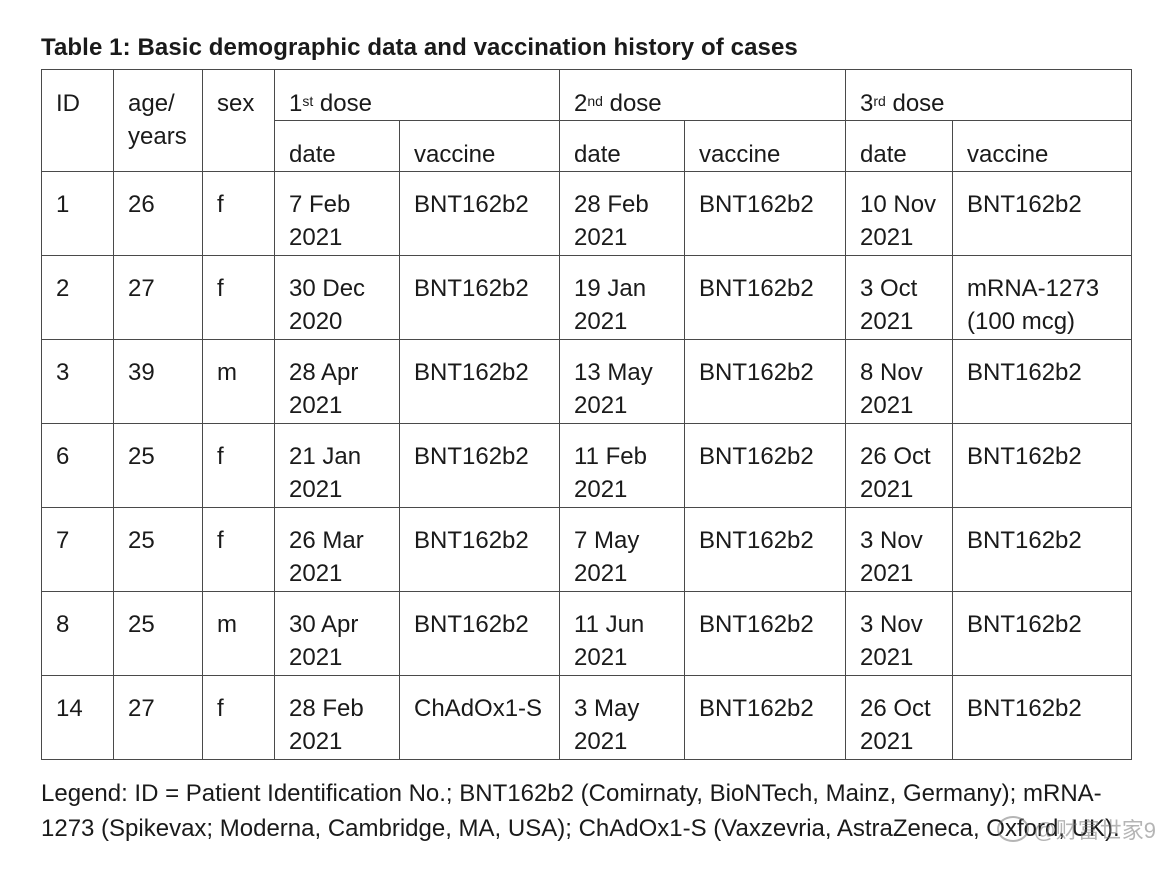 This screenshot has width=1170, height=869. What do you see at coordinates (63, 288) in the screenshot?
I see `cell-id-line-1: 2` at bounding box center [63, 288].